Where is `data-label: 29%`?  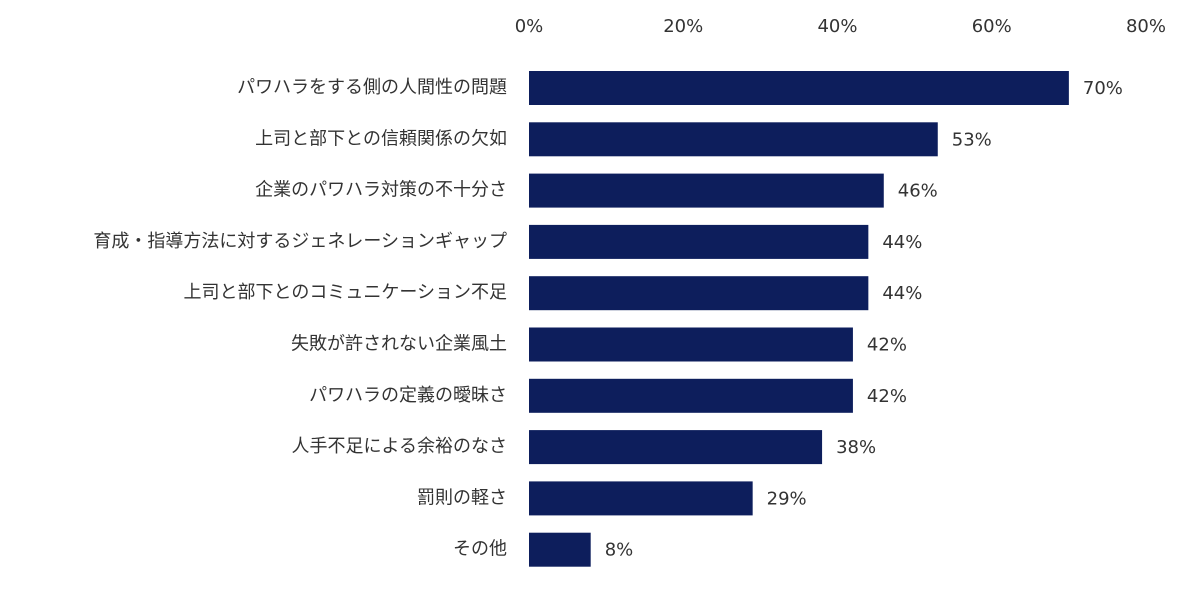 data-label: 29% is located at coordinates (787, 498).